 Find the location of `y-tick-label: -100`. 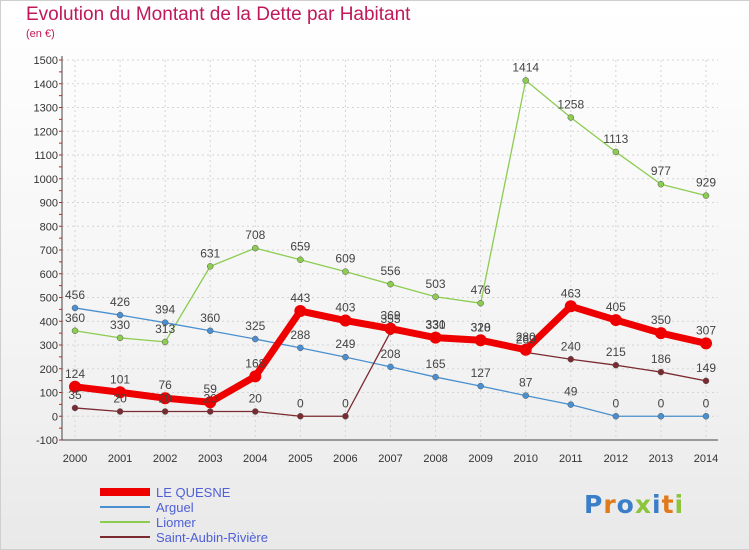

y-tick-label: -100 is located at coordinates (47, 441).